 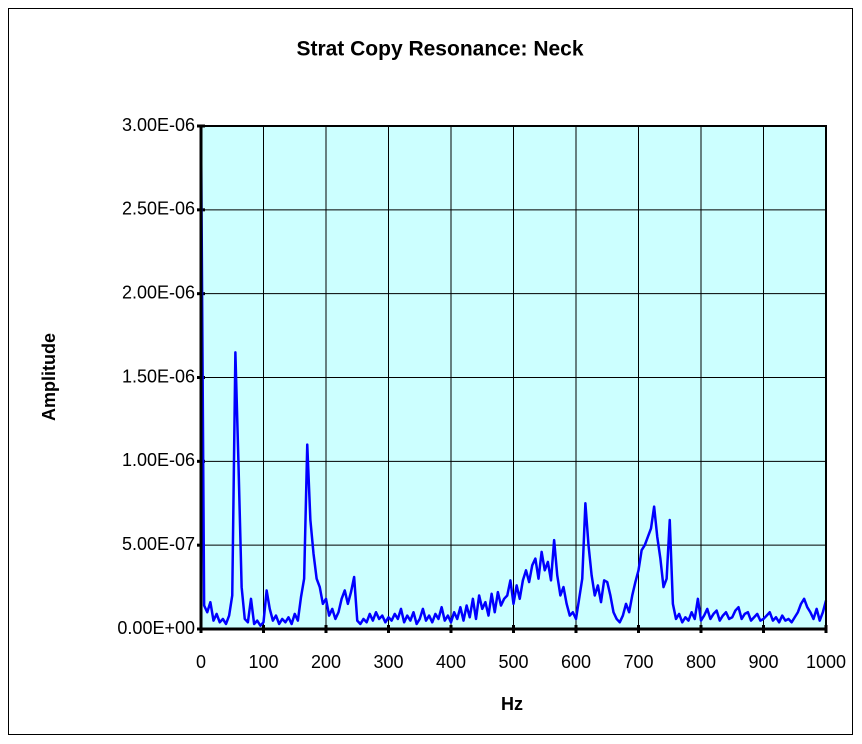 What do you see at coordinates (701, 662) in the screenshot?
I see `x-tick-label: 800` at bounding box center [701, 662].